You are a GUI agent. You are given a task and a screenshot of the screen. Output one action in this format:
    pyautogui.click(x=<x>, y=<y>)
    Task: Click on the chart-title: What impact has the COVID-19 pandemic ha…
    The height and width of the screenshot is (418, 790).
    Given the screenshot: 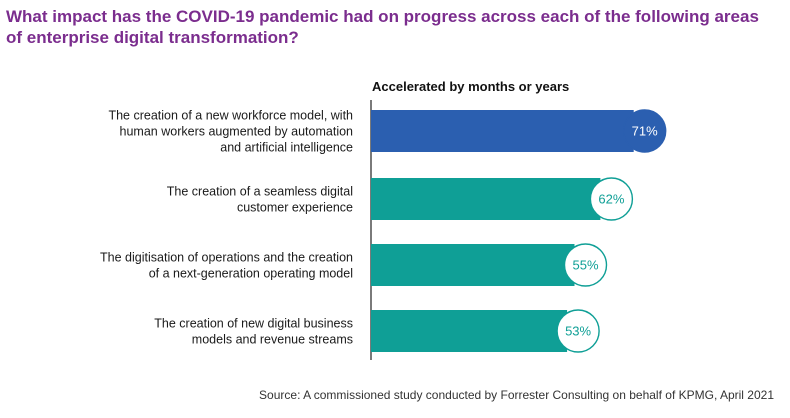 What is the action you would take?
    pyautogui.click(x=382, y=27)
    